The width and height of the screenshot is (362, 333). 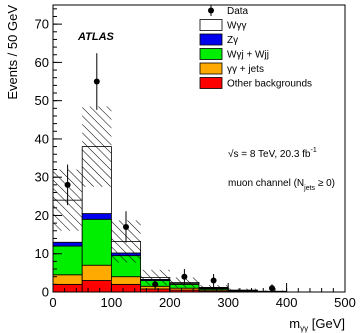 What do you see at coordinates (42, 100) in the screenshot?
I see `y-tick-label: 50` at bounding box center [42, 100].